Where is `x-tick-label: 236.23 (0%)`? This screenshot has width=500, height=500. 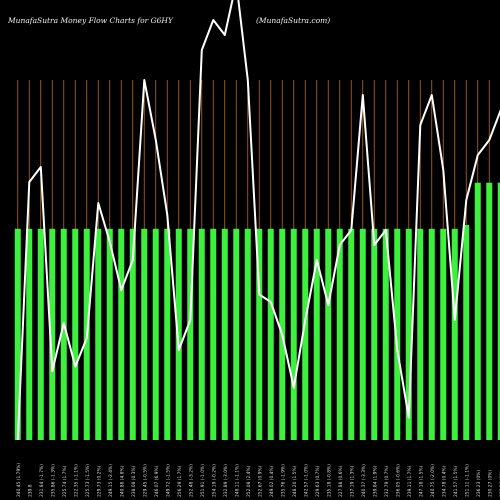 x-tick-label: 236.23 (0%) is located at coordinates (479, 483).